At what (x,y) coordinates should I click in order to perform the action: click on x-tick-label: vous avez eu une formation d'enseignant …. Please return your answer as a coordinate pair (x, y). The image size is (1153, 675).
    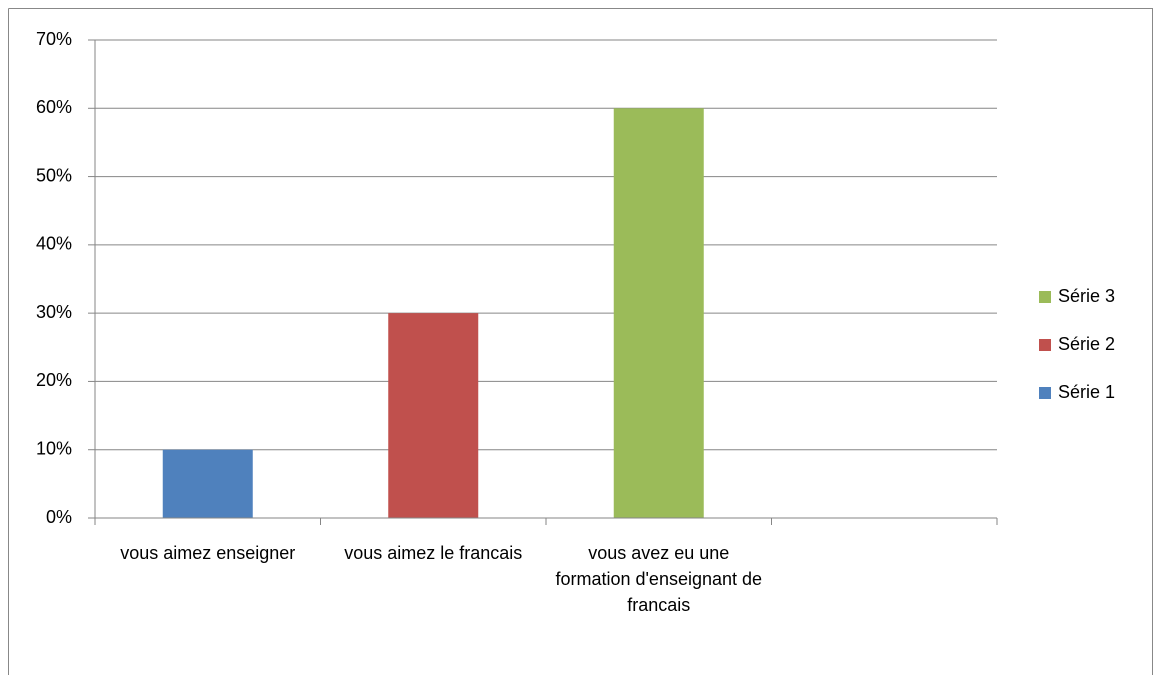
    Looking at the image, I should click on (659, 579).